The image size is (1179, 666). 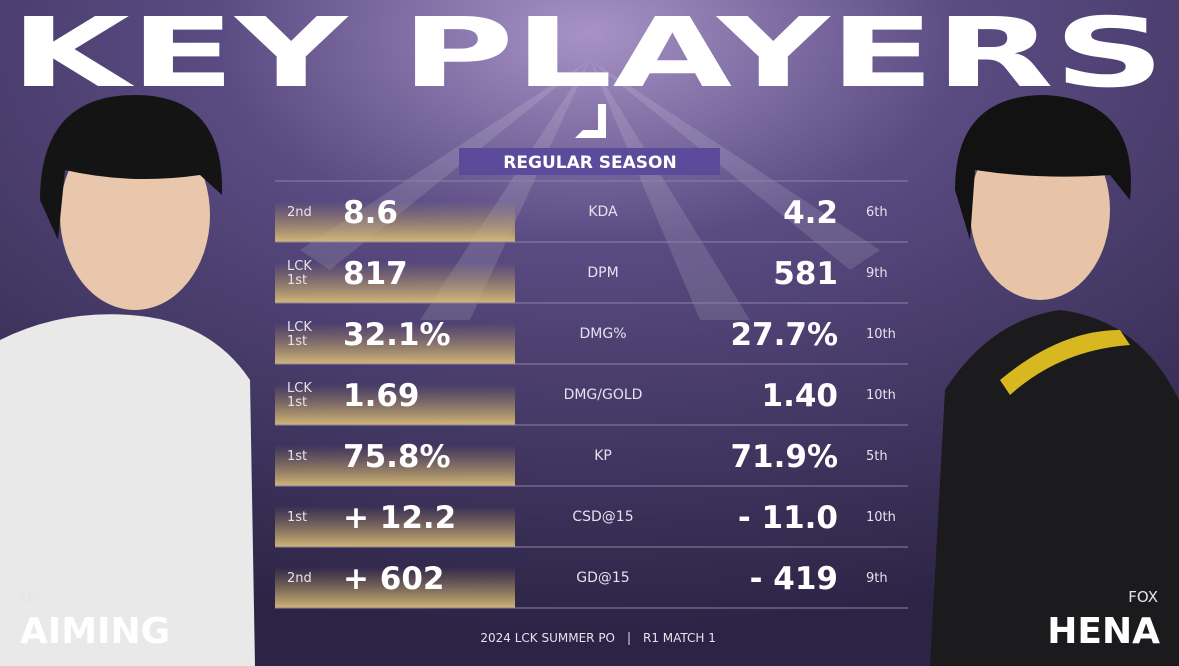 I want to click on right-rank: 6th, so click(x=877, y=212).